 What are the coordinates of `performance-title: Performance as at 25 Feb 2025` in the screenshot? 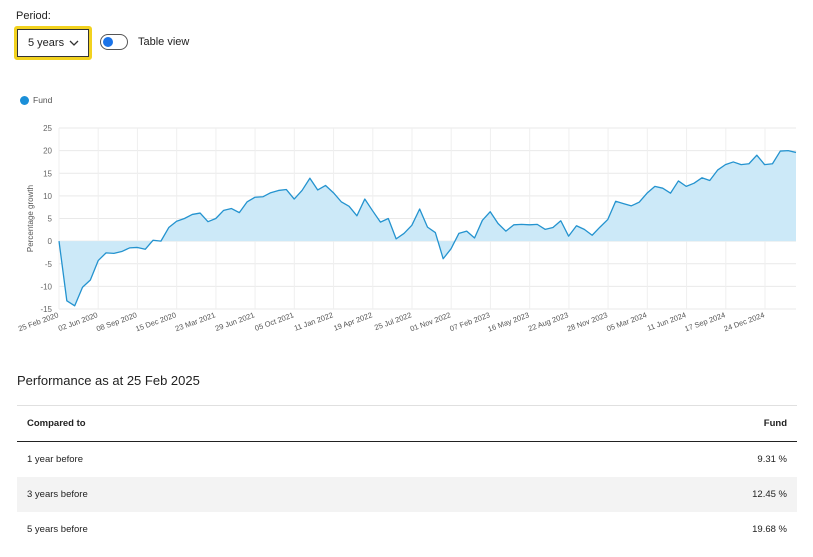 It's located at (108, 380).